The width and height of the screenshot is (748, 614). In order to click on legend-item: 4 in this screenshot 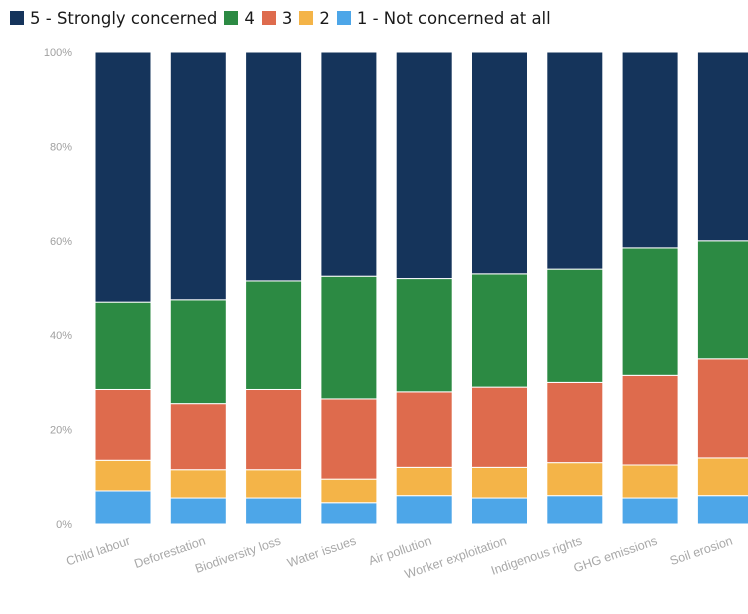, I will do `click(239, 18)`.